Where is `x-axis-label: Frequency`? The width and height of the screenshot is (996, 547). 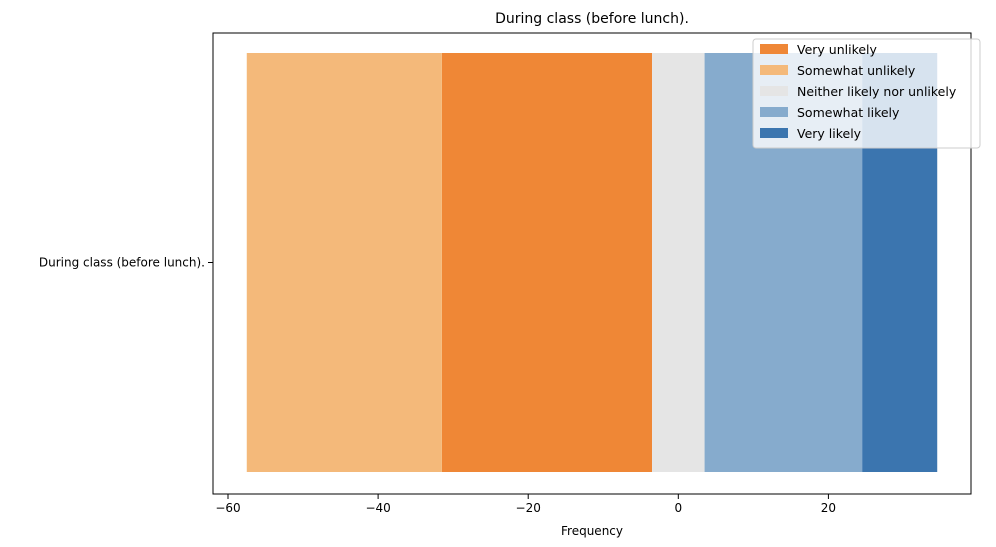
x-axis-label: Frequency is located at coordinates (592, 531).